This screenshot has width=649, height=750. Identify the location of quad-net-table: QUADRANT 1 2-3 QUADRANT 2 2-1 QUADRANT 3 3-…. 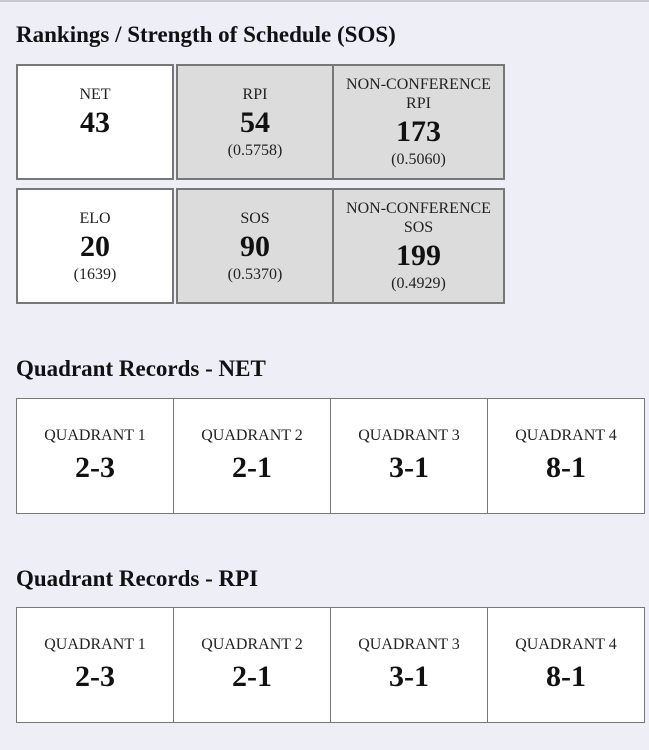
(330, 456).